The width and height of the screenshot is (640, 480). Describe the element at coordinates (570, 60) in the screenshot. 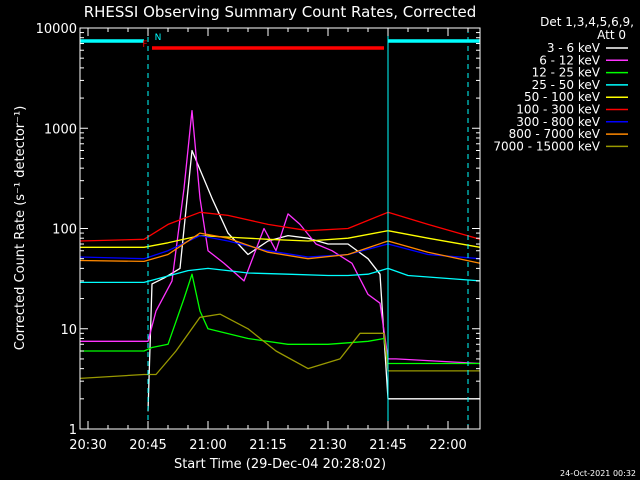

I see `legend-label-6-12-kev: 6 - 12 keV` at that location.